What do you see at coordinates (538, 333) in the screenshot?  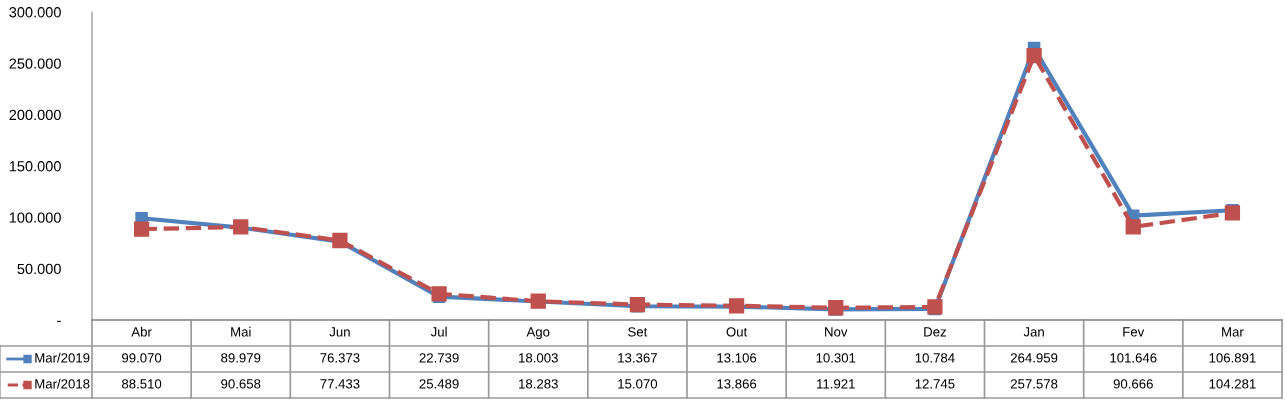 I see `x-tick-label: Ago` at bounding box center [538, 333].